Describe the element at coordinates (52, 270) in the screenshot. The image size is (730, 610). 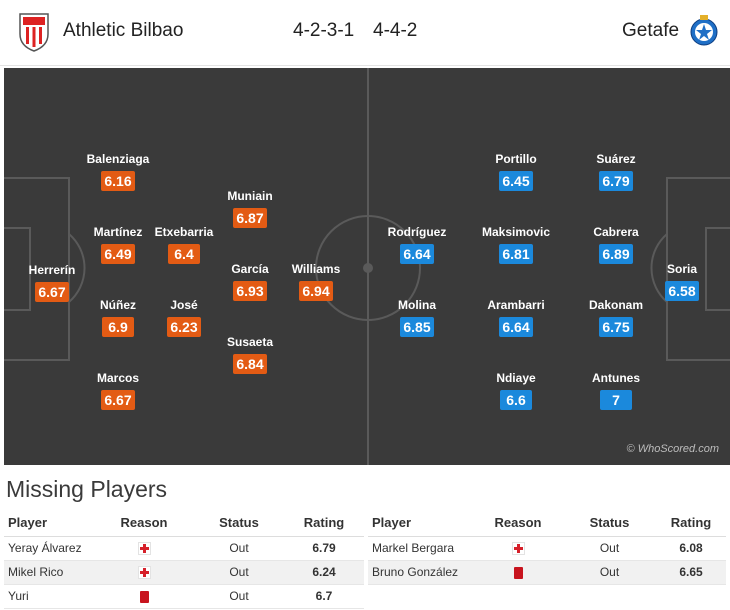
I see `player-name: Herrerín` at that location.